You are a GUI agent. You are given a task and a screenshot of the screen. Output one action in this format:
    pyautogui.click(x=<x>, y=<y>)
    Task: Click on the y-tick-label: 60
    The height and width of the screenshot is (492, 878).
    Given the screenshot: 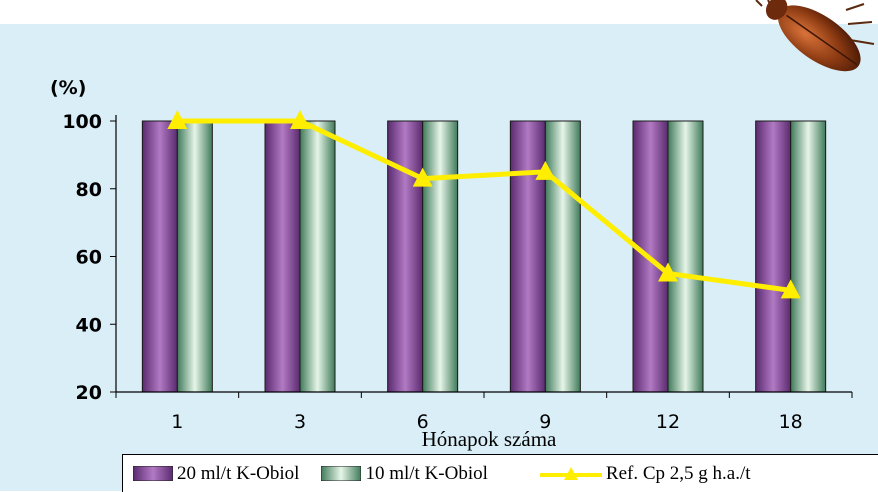 What is the action you would take?
    pyautogui.click(x=89, y=258)
    